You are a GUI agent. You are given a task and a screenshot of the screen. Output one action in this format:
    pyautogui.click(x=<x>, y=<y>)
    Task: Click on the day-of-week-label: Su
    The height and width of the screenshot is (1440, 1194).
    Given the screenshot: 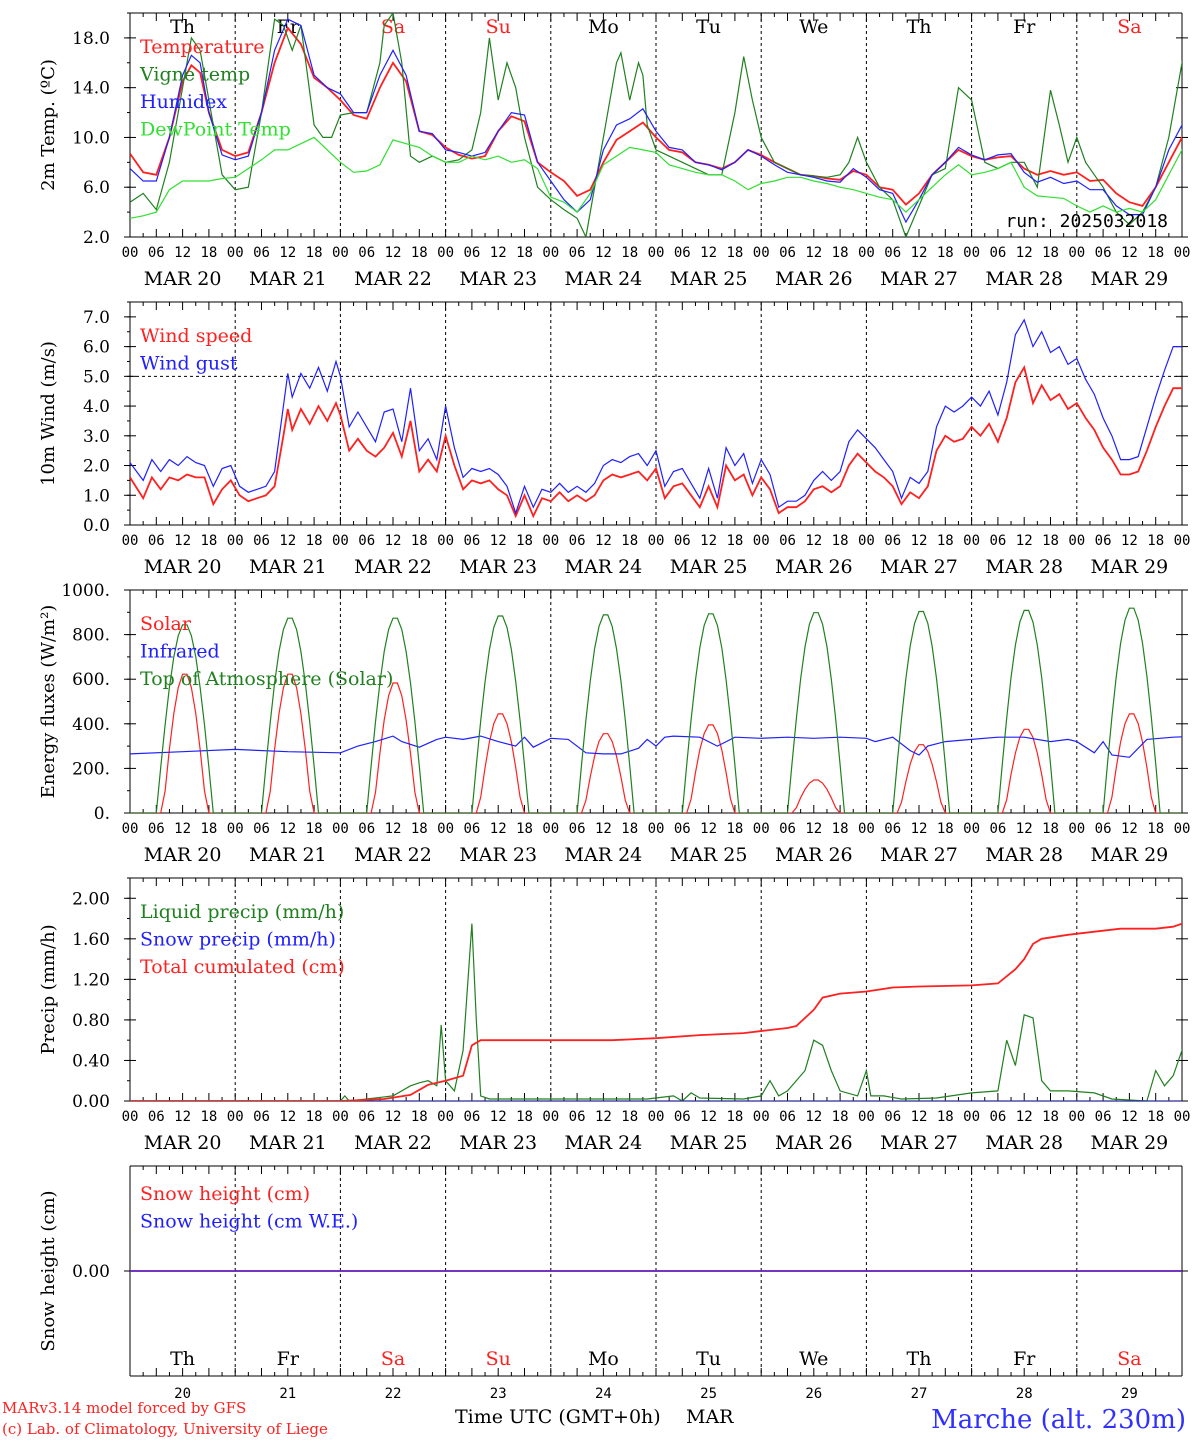 What is the action you would take?
    pyautogui.click(x=498, y=1359)
    